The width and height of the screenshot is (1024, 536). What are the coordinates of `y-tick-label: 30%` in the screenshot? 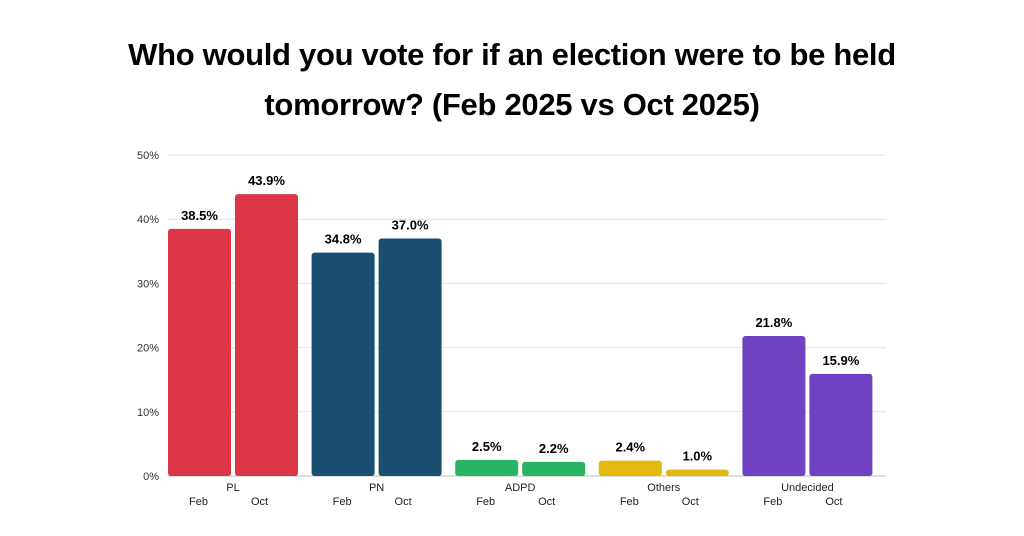 It's located at (148, 284).